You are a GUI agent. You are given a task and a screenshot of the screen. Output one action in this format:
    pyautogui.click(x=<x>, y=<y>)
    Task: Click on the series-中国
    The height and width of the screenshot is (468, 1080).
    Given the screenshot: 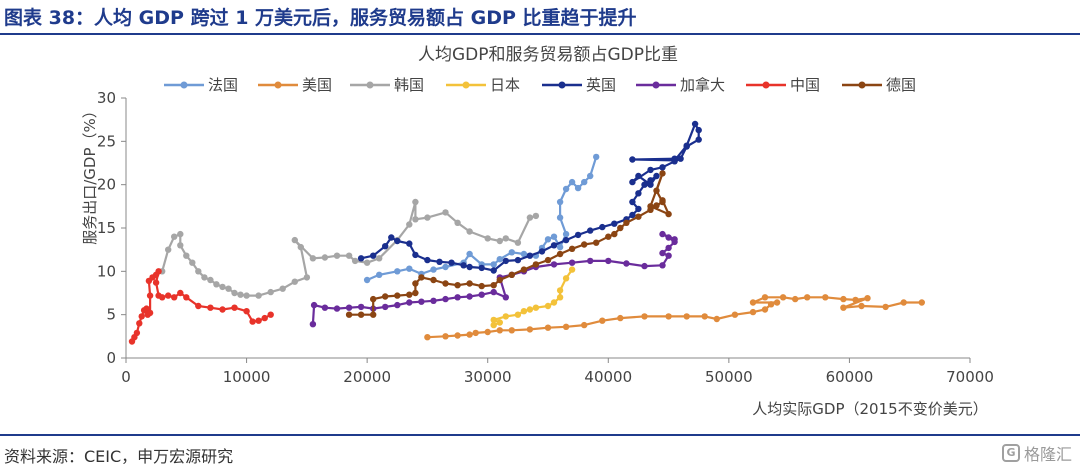 What is the action you would take?
    pyautogui.click(x=201, y=306)
    